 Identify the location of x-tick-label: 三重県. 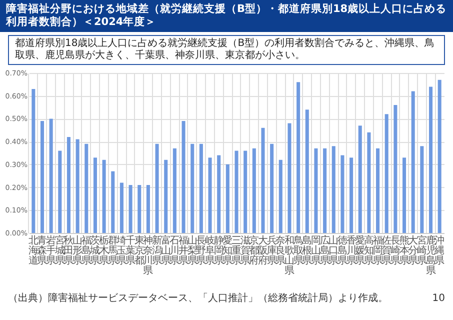
(237, 251).